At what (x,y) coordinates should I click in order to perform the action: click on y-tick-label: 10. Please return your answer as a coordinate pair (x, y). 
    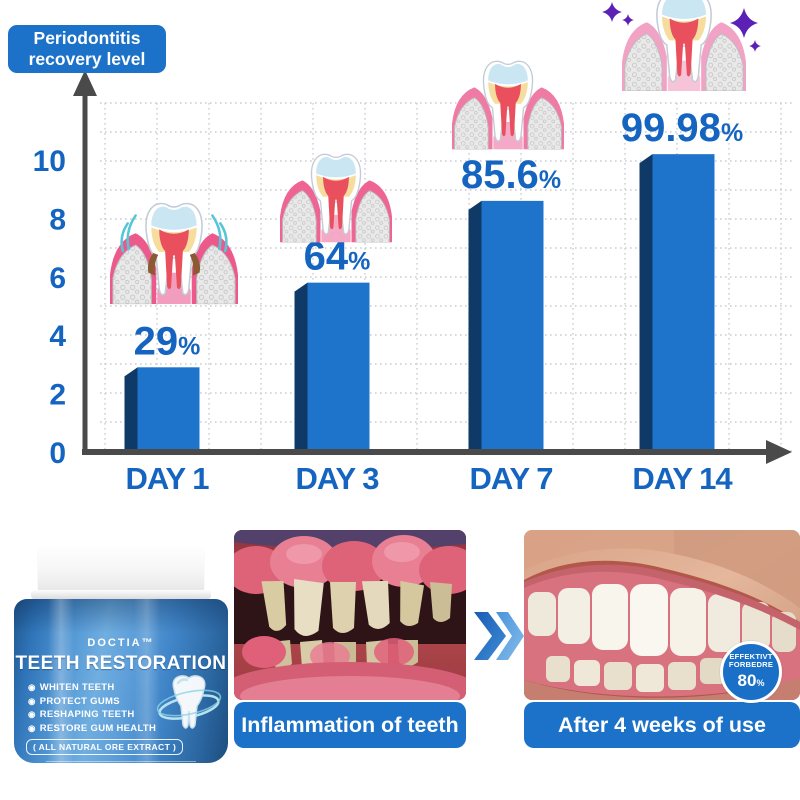
    Looking at the image, I should click on (49, 161).